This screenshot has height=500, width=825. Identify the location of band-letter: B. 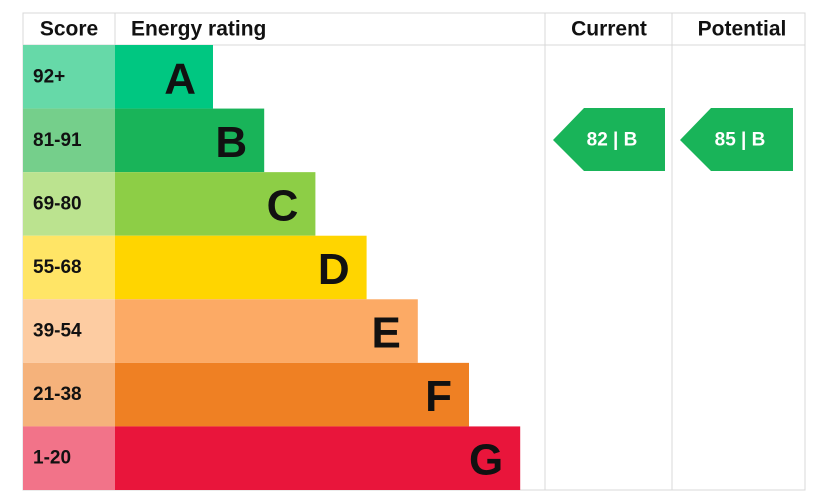
(231, 142).